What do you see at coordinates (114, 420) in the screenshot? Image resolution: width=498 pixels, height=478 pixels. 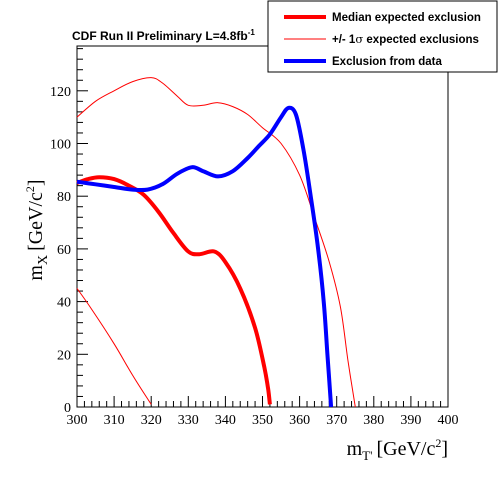 I see `x-tick-label: 310` at bounding box center [114, 420].